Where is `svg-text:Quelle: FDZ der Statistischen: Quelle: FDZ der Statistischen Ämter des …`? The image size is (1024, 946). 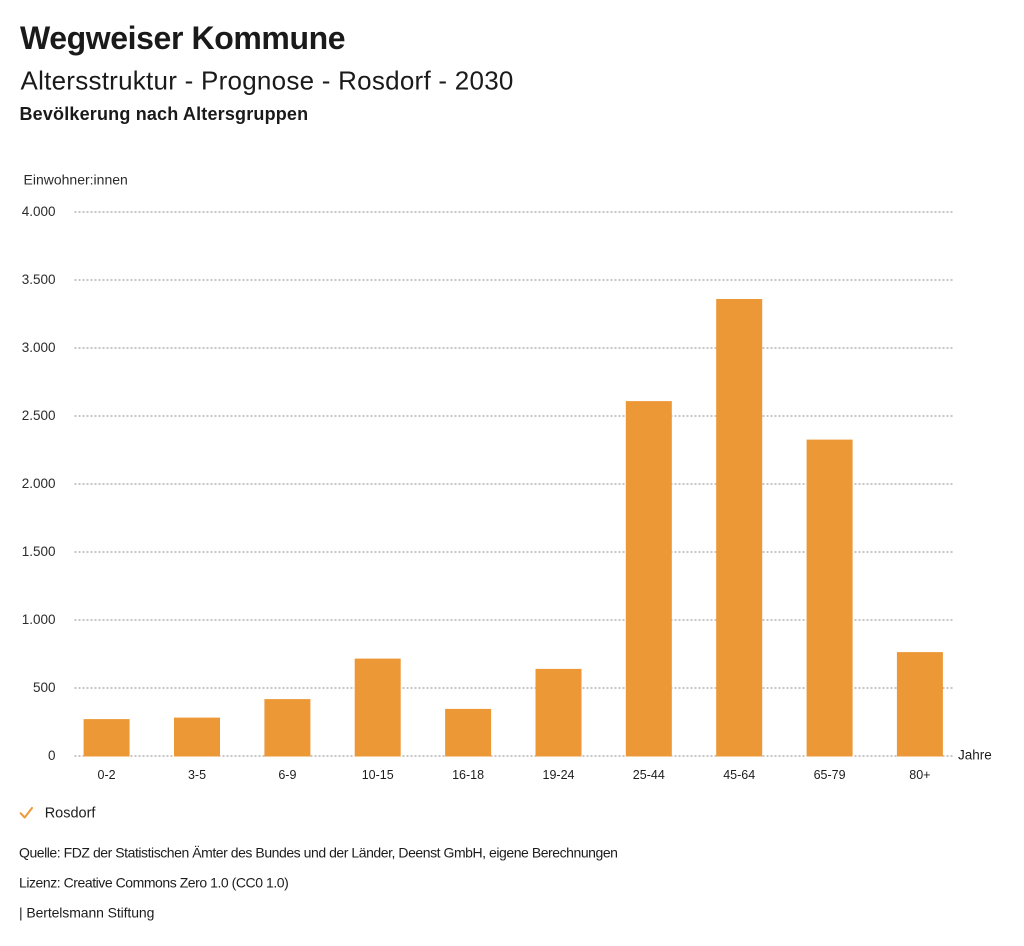 svg-text:Quelle: FDZ der Statistischen: Quelle: FDZ der Statistischen Ämter des … is located at coordinates (318, 853).